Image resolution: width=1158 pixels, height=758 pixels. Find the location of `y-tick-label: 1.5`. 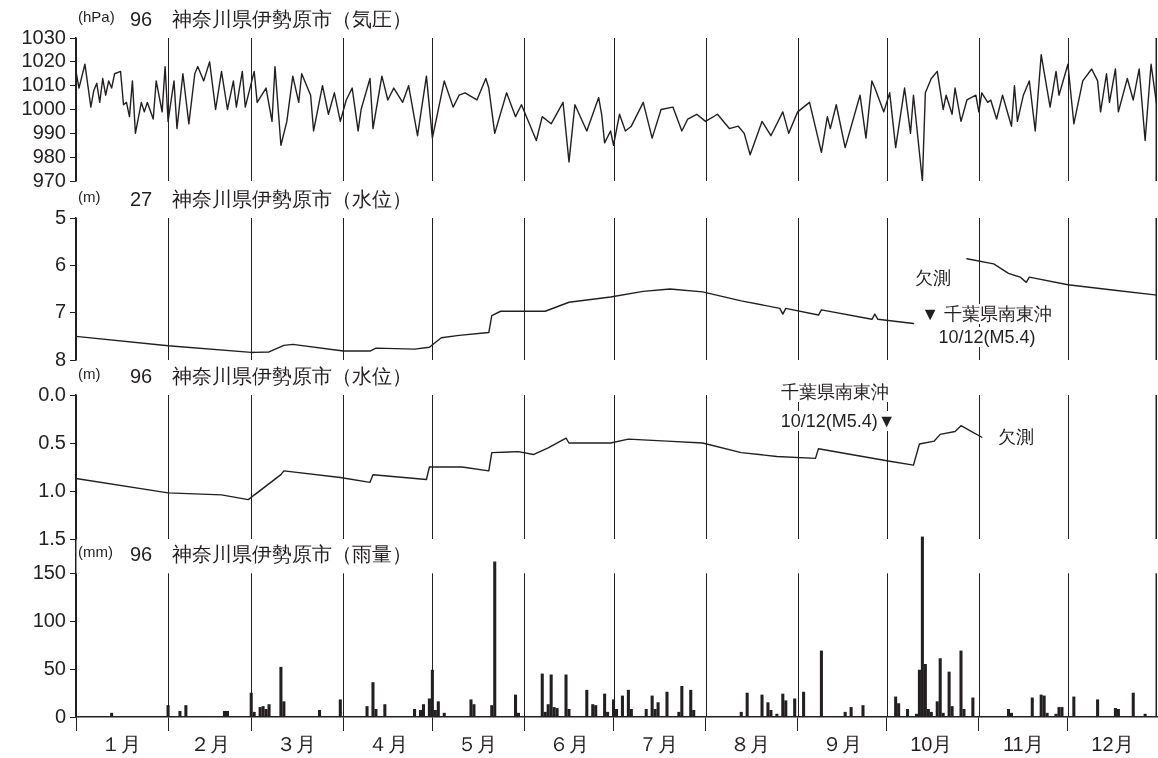

y-tick-label: 1.5 is located at coordinates (52, 537).